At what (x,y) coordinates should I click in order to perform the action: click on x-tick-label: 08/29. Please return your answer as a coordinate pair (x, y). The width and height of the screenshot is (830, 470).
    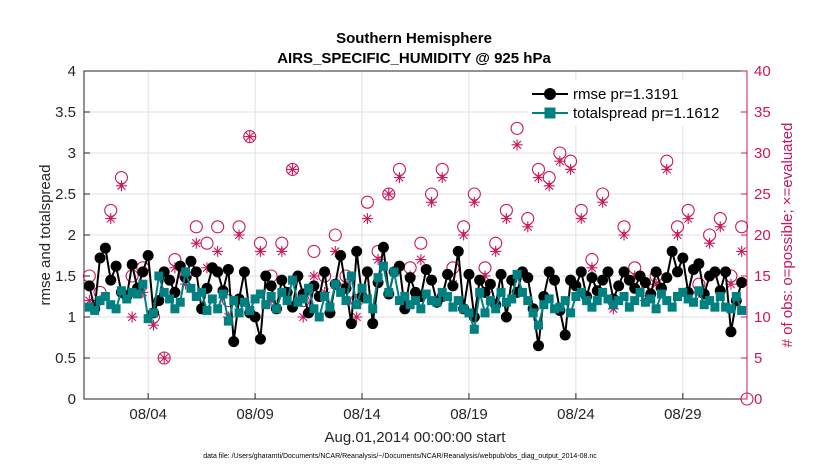
    Looking at the image, I should click on (683, 414).